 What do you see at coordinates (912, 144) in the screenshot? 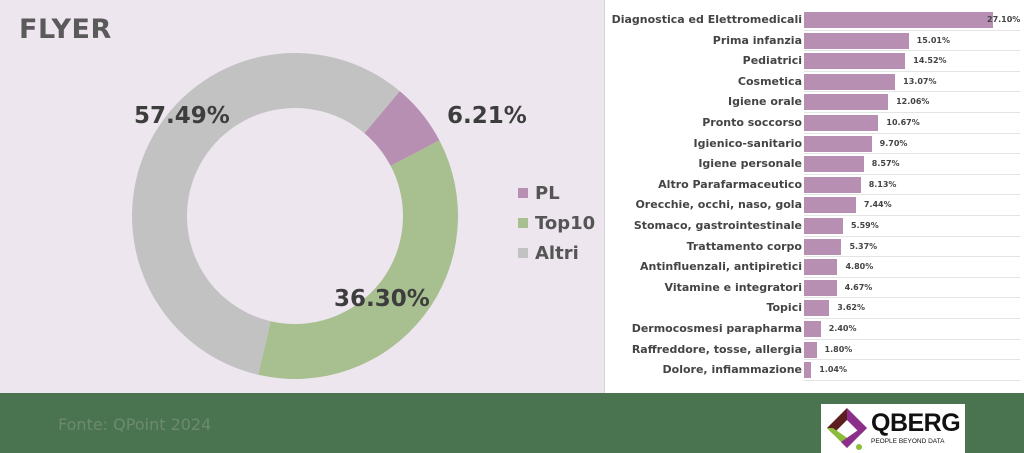
I see `bar-track: 9.70%` at bounding box center [912, 144].